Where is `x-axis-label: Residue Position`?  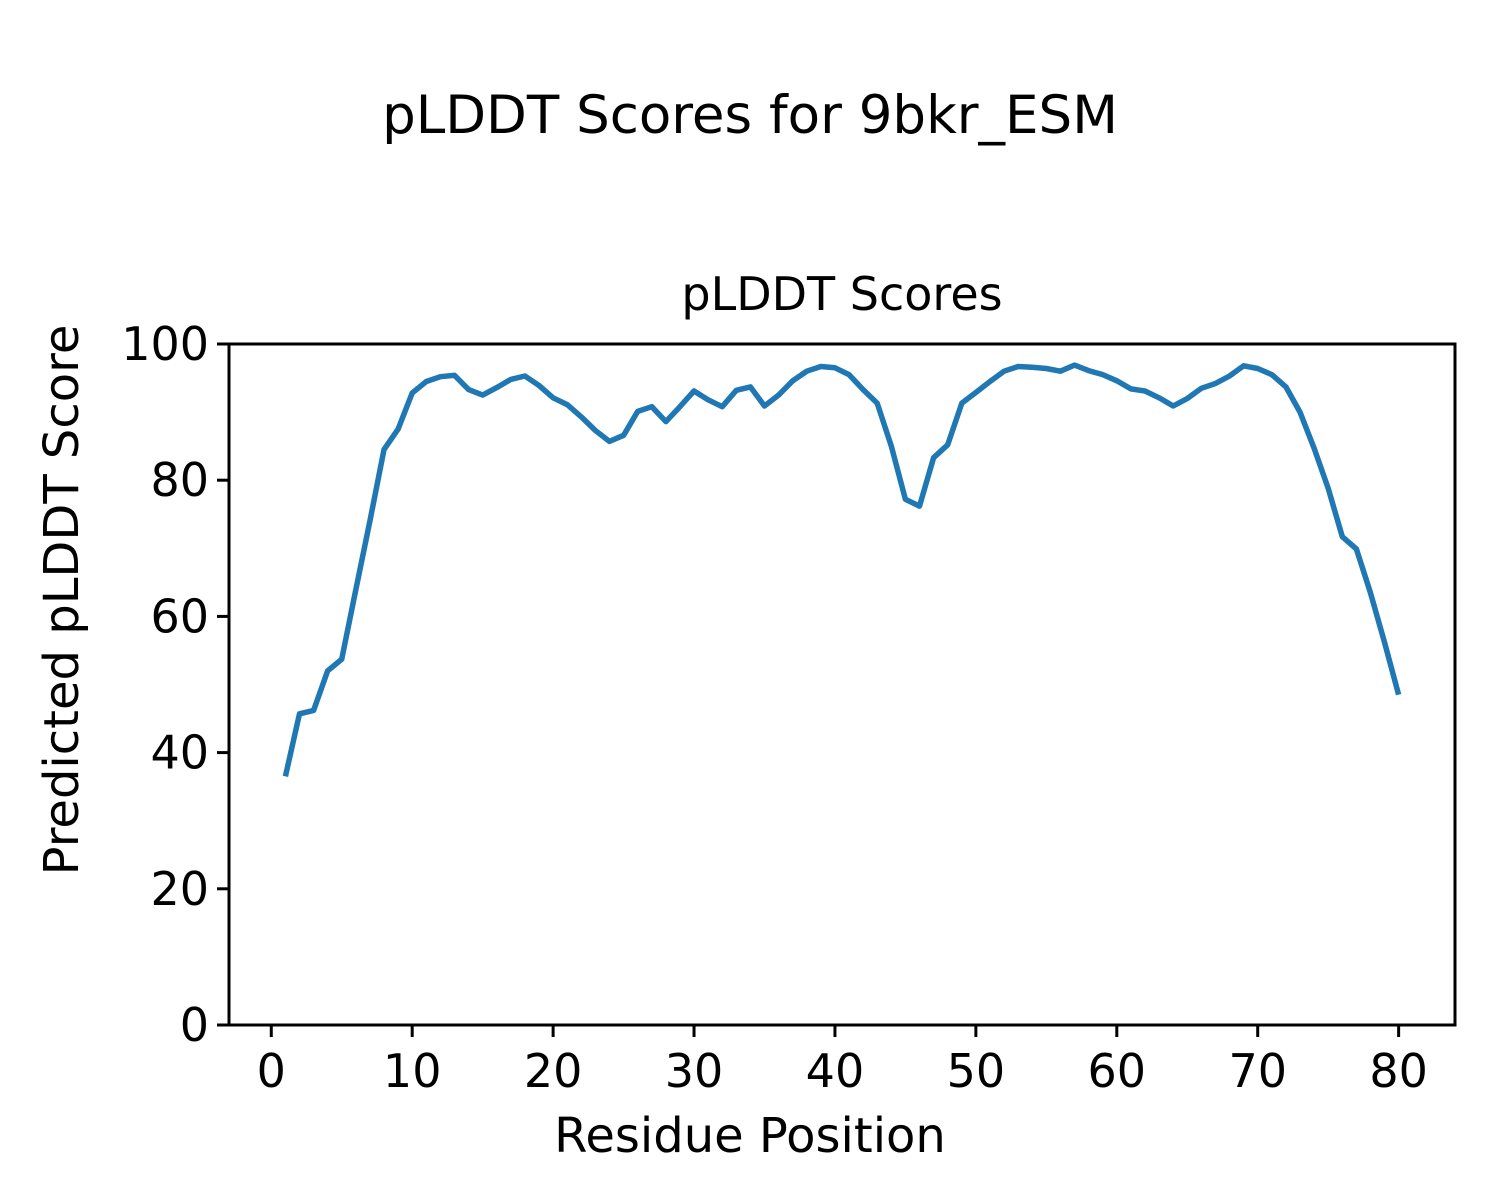
x-axis-label: Residue Position is located at coordinates (750, 1136).